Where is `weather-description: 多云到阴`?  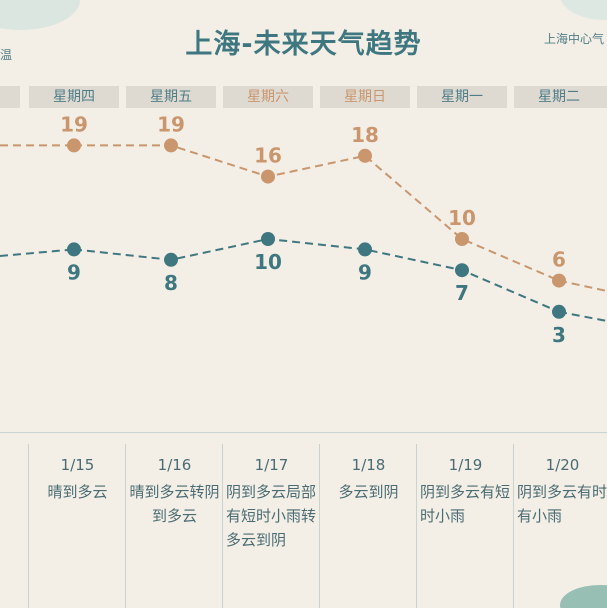
weather-description: 多云到阴 is located at coordinates (368, 492).